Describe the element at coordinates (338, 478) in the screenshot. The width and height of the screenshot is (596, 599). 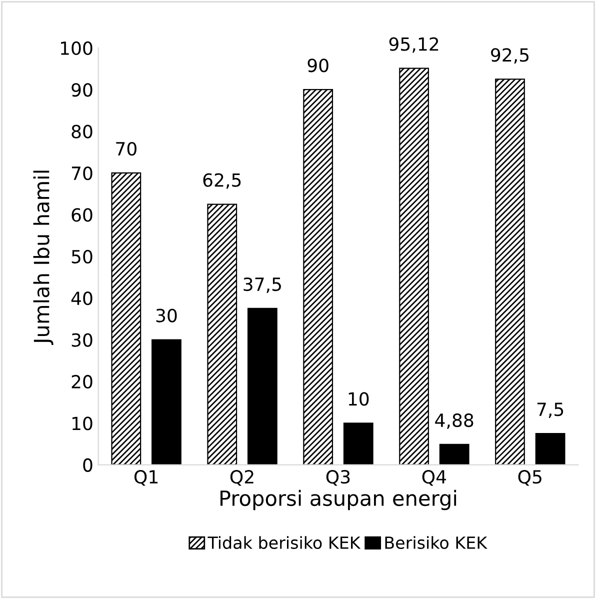
I see `x-tick-label: Q3` at that location.